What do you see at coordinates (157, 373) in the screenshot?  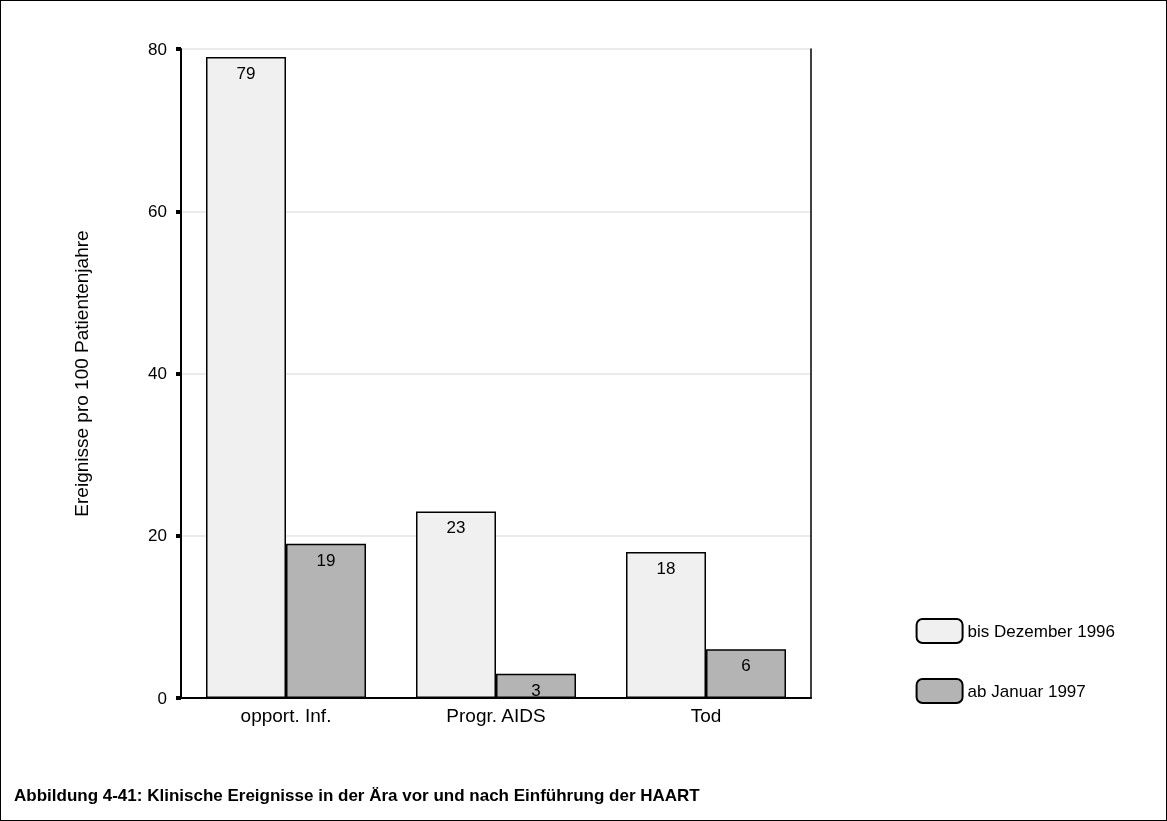 I see `y-tick-label: 40` at bounding box center [157, 373].